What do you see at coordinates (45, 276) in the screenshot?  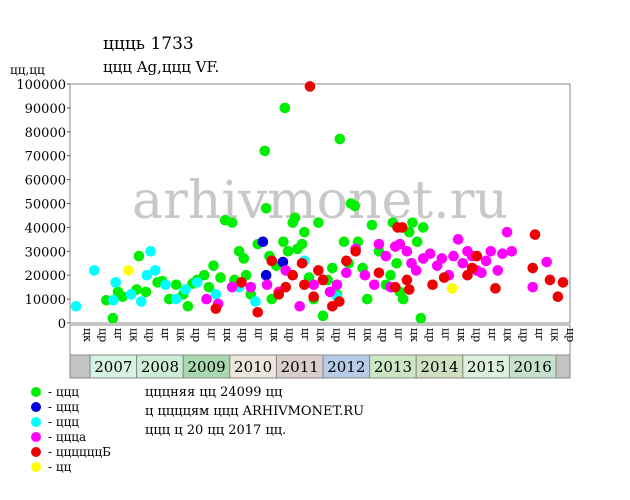 I see `y-tick-label: 20000` at bounding box center [45, 276].